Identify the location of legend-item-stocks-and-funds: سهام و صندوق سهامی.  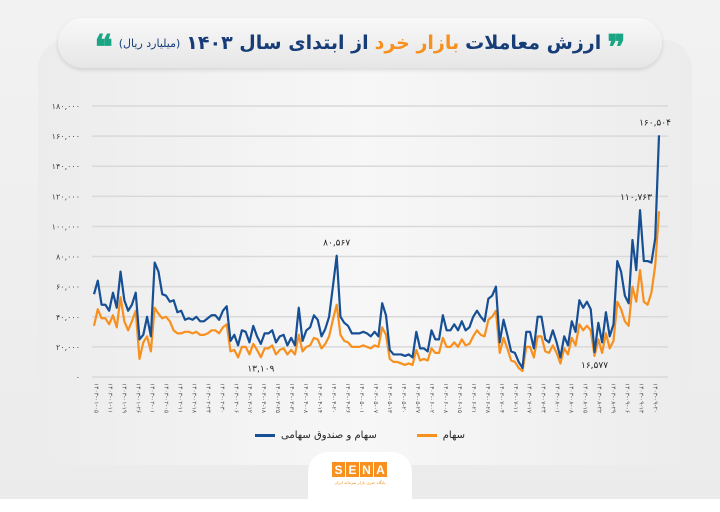
(316, 435).